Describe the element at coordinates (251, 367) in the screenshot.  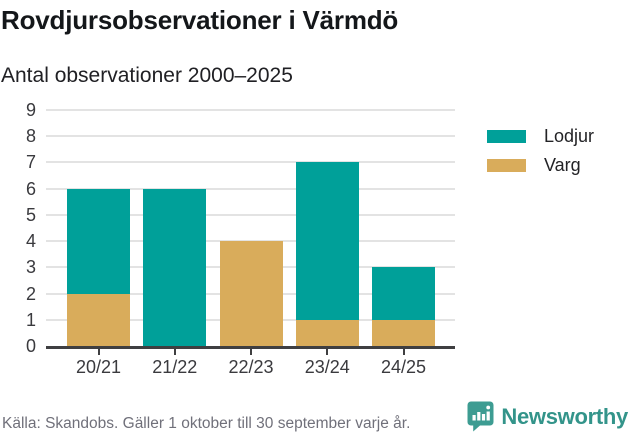
I see `x-tick-label: 22/23` at that location.